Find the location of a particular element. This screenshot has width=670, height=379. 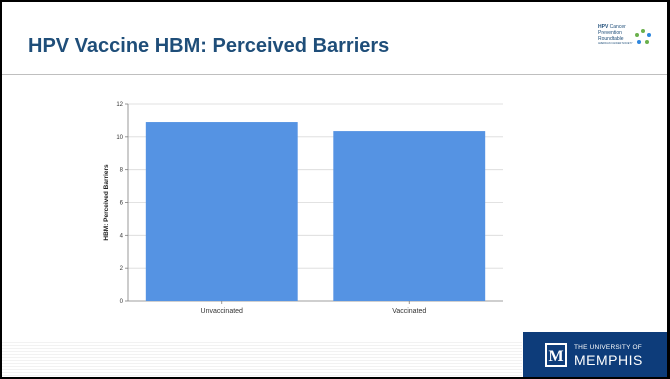

logo-line1-bold: HPV is located at coordinates (603, 27).